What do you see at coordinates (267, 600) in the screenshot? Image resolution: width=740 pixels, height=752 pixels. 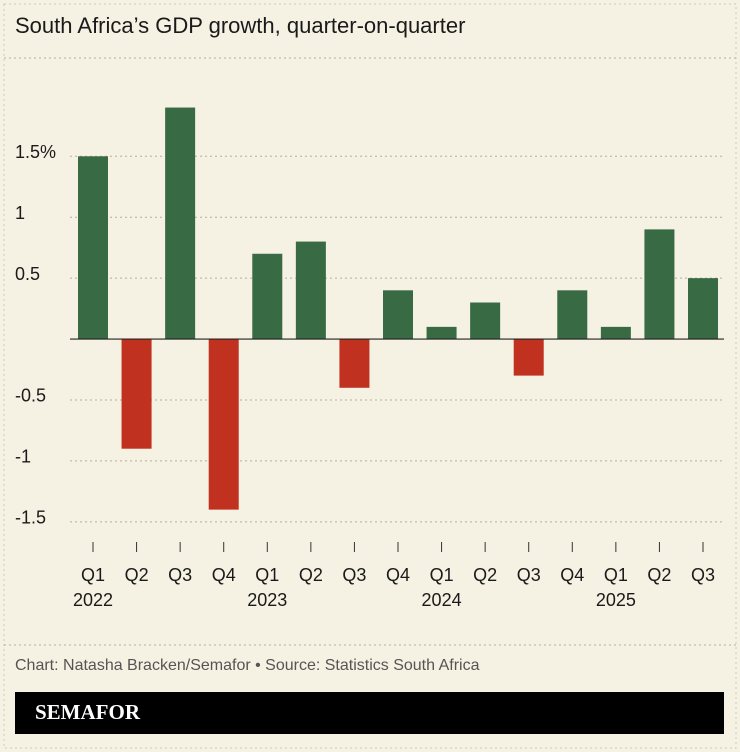 I see `year-label: 2023` at bounding box center [267, 600].